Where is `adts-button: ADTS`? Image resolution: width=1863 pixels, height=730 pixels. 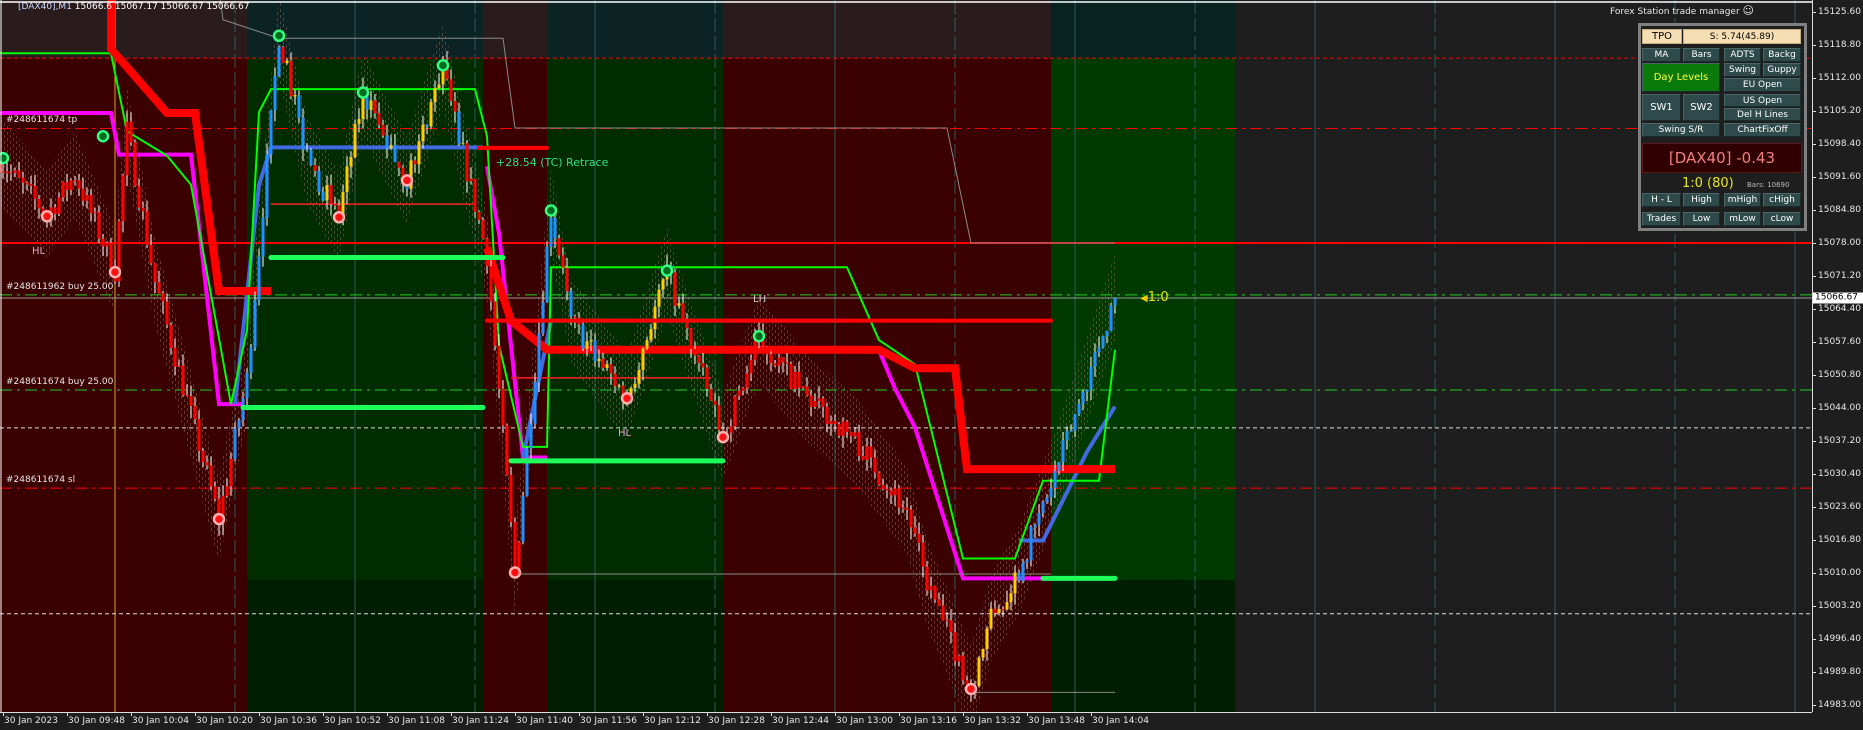
adts-button: ADTS is located at coordinates (1742, 55).